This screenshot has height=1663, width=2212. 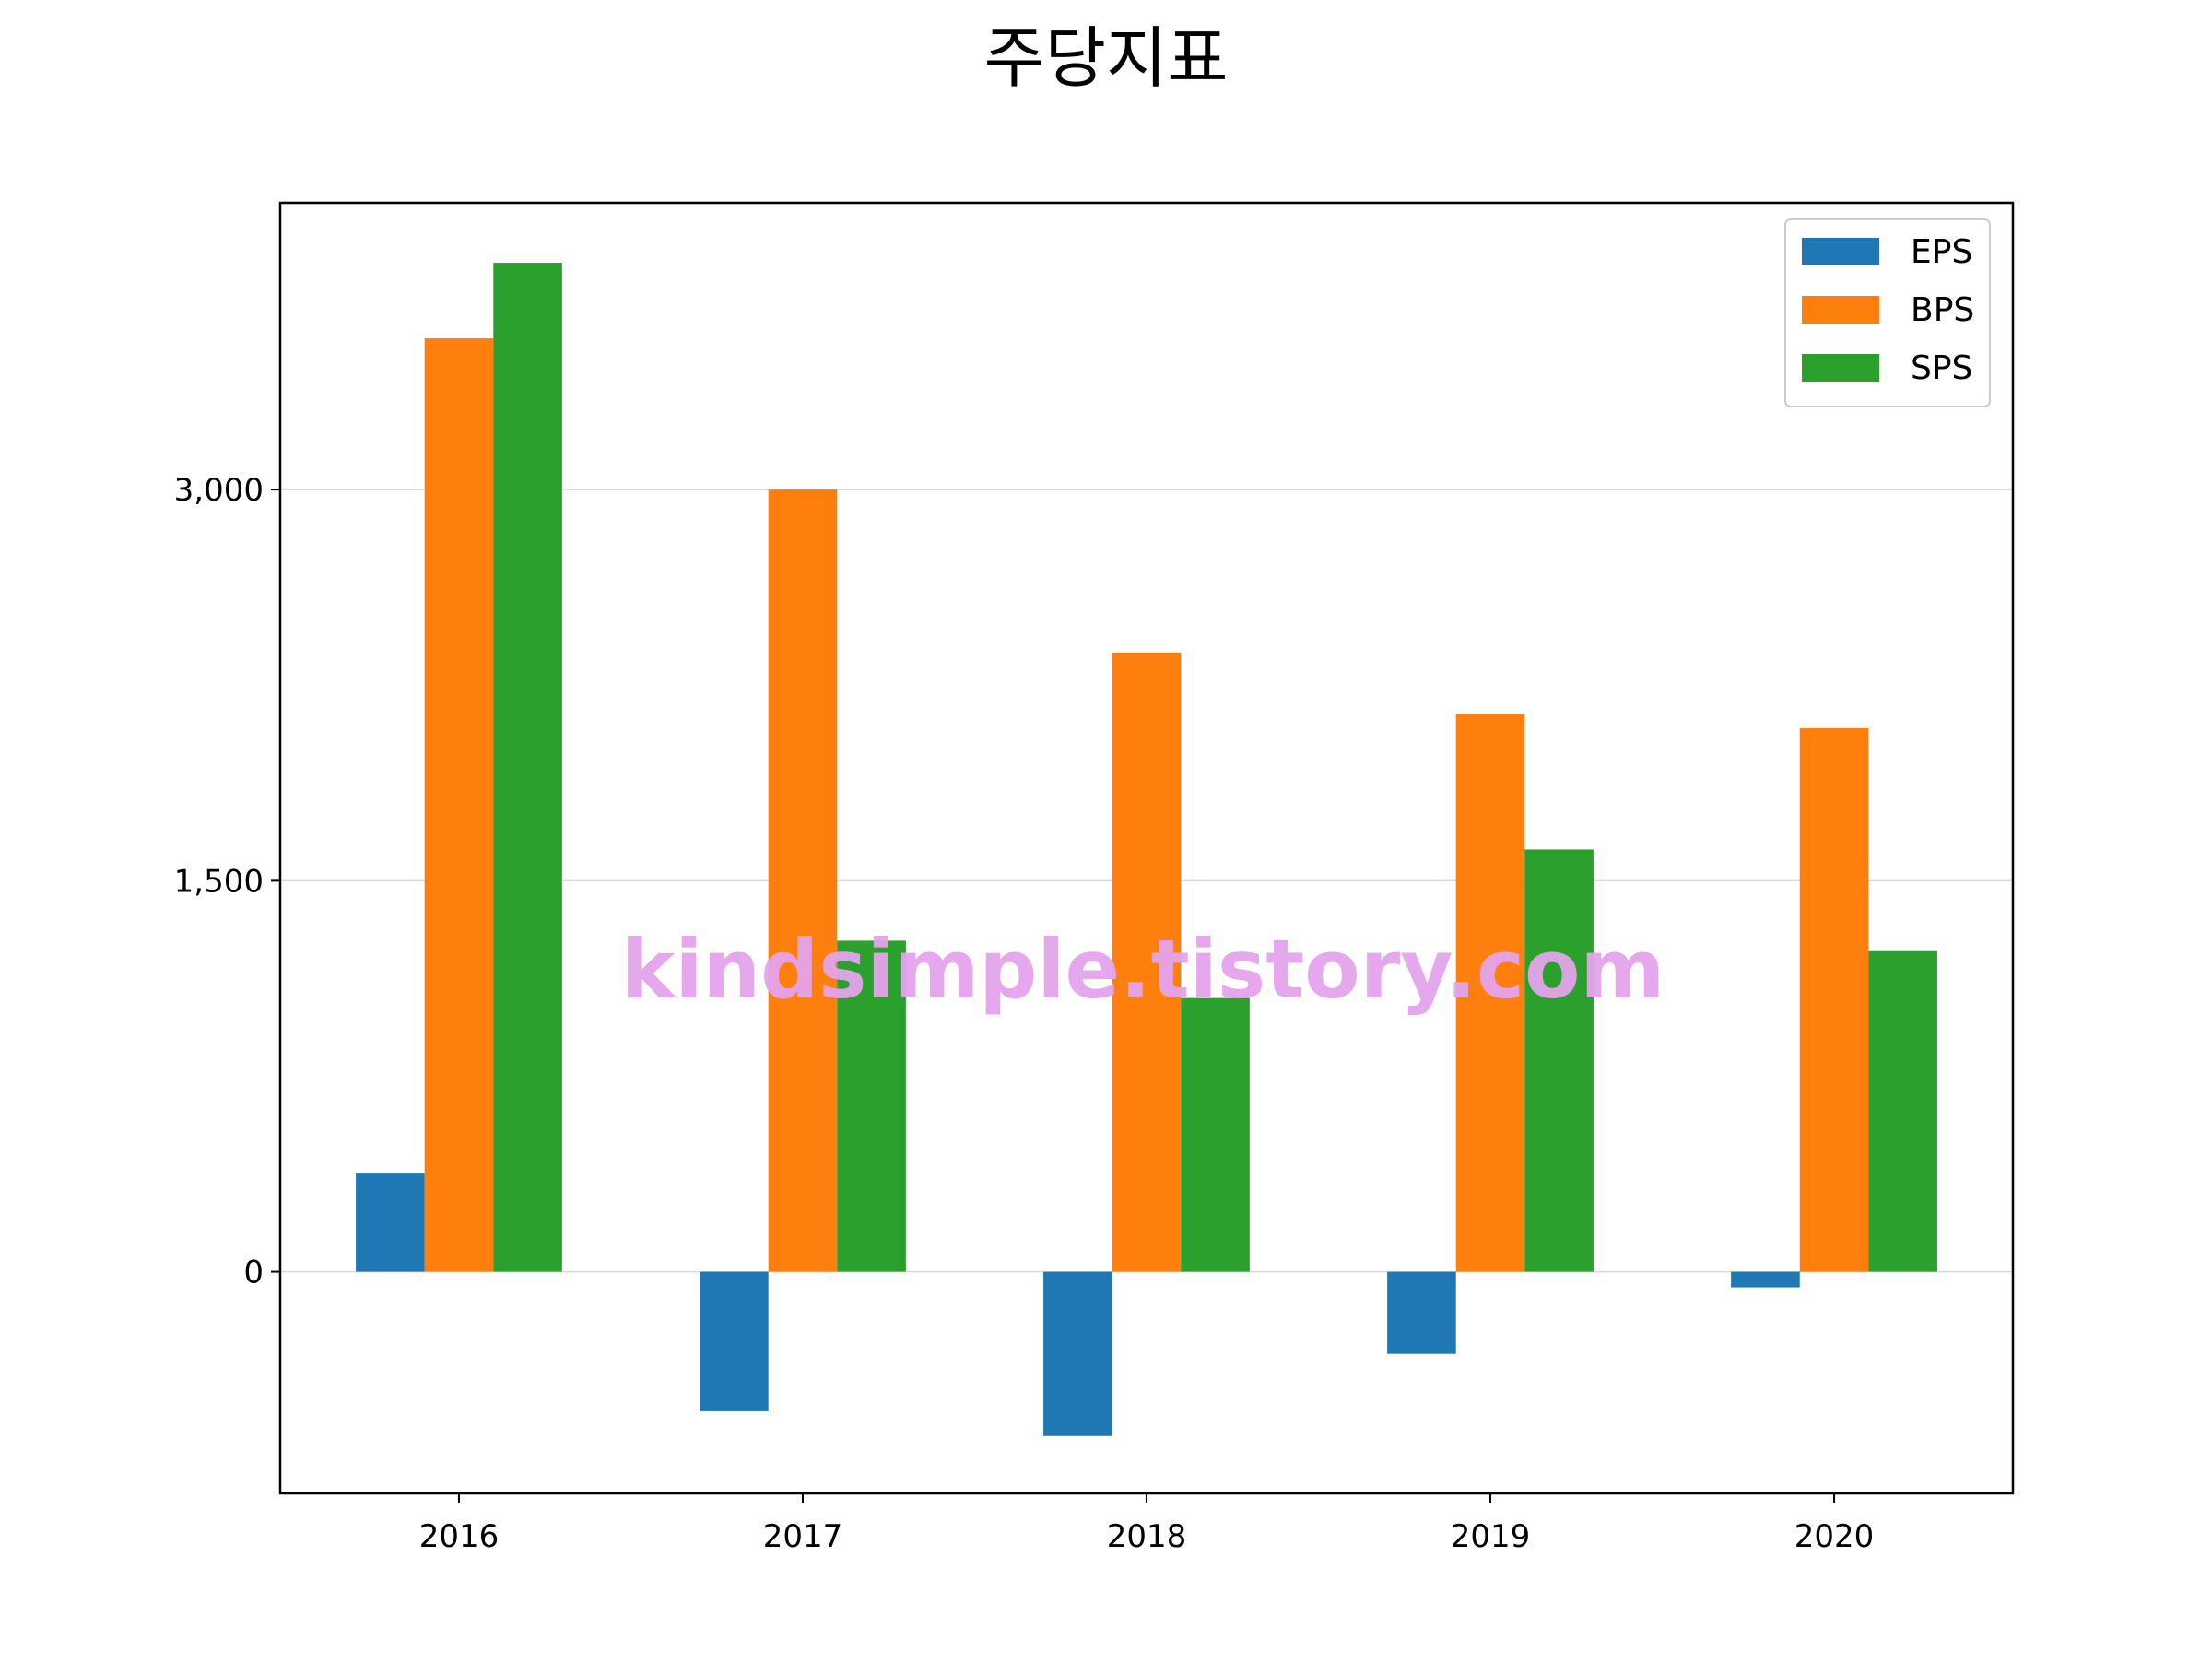 What do you see at coordinates (1887, 312) in the screenshot?
I see `legend: EPS BPS SPS` at bounding box center [1887, 312].